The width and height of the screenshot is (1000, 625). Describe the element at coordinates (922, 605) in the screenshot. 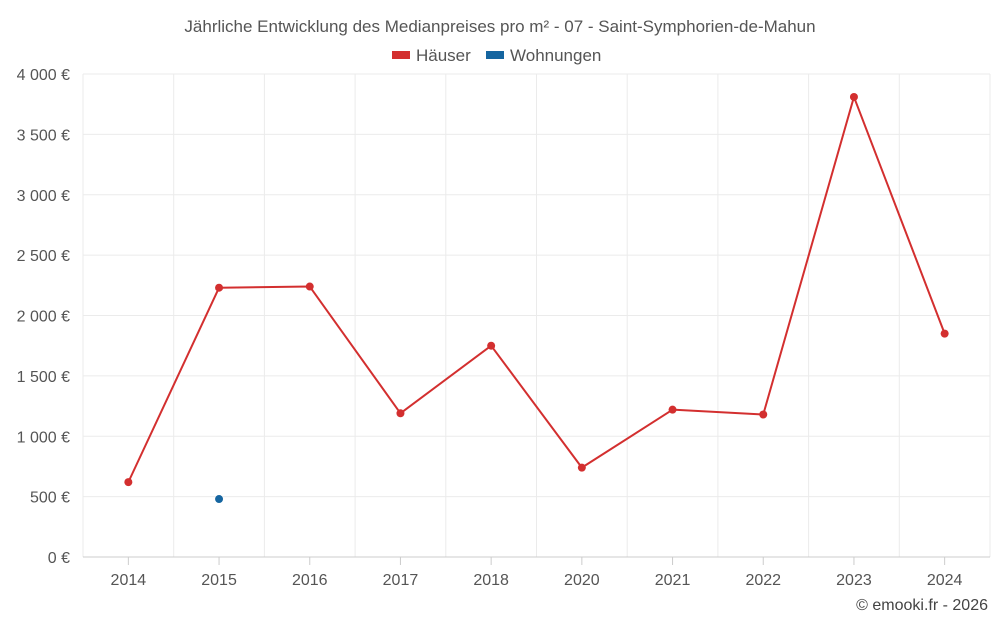

I see `credit-text: © emooki.fr - 2026` at that location.